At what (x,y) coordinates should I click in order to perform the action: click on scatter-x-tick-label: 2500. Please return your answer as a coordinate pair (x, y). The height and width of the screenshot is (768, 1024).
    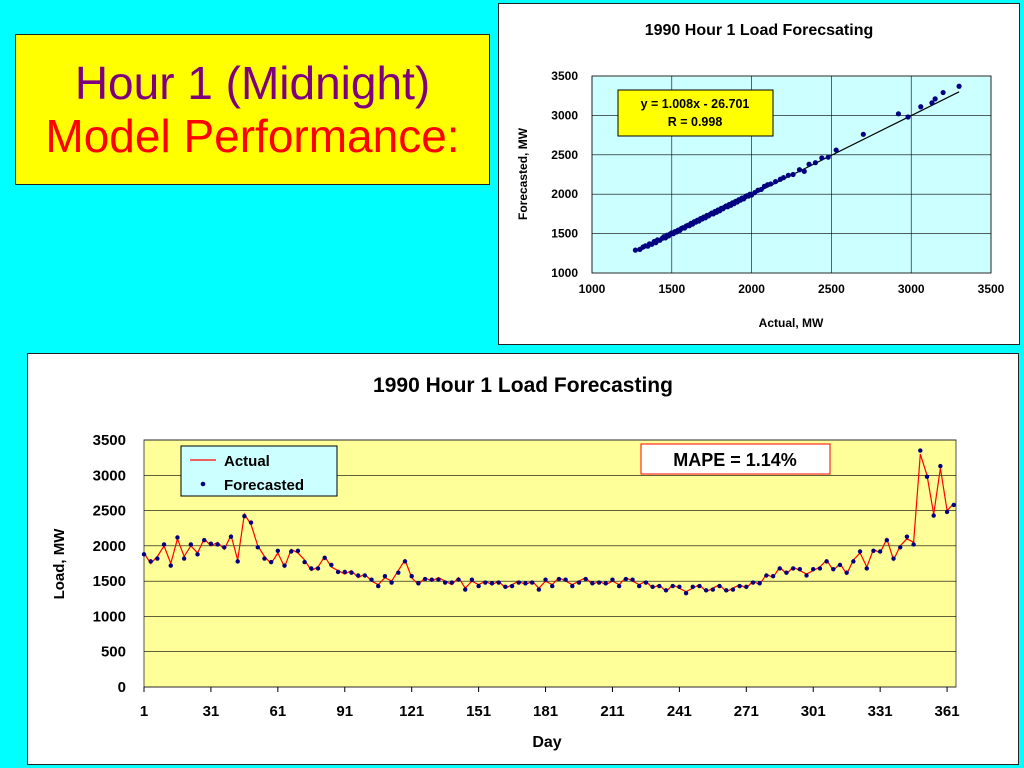
    Looking at the image, I should click on (831, 289).